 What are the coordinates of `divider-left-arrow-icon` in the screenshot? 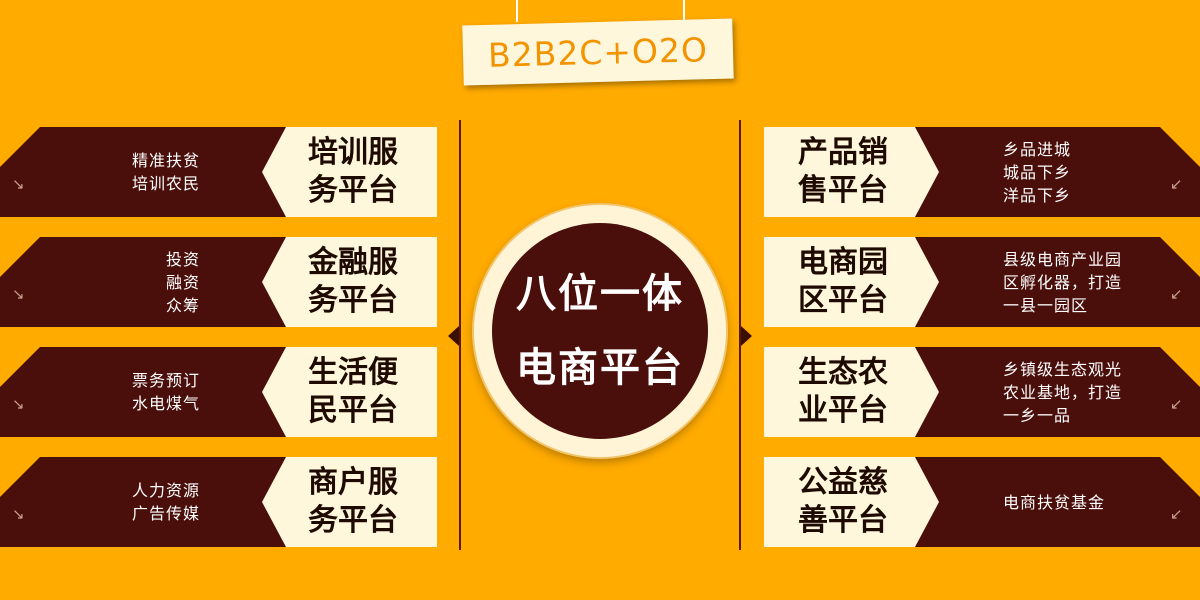 It's located at (453, 336).